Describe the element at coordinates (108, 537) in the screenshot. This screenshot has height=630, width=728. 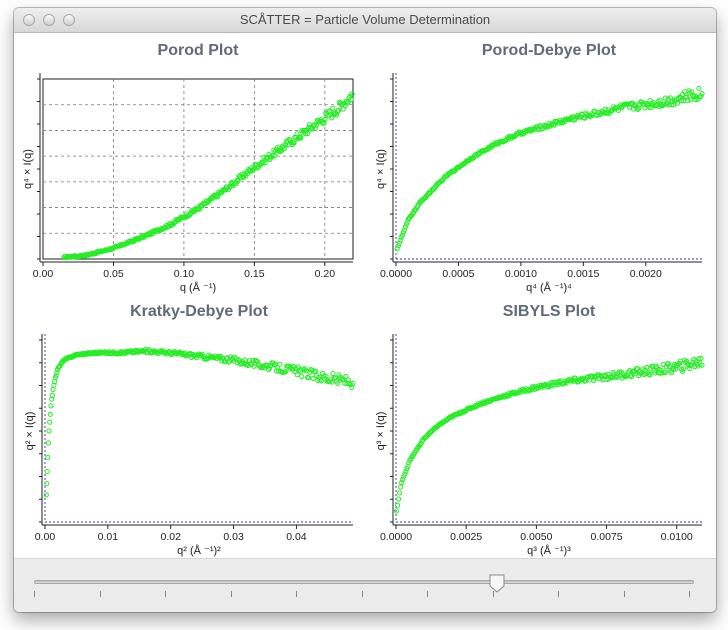
I see `x-tick-label: 0.01` at that location.